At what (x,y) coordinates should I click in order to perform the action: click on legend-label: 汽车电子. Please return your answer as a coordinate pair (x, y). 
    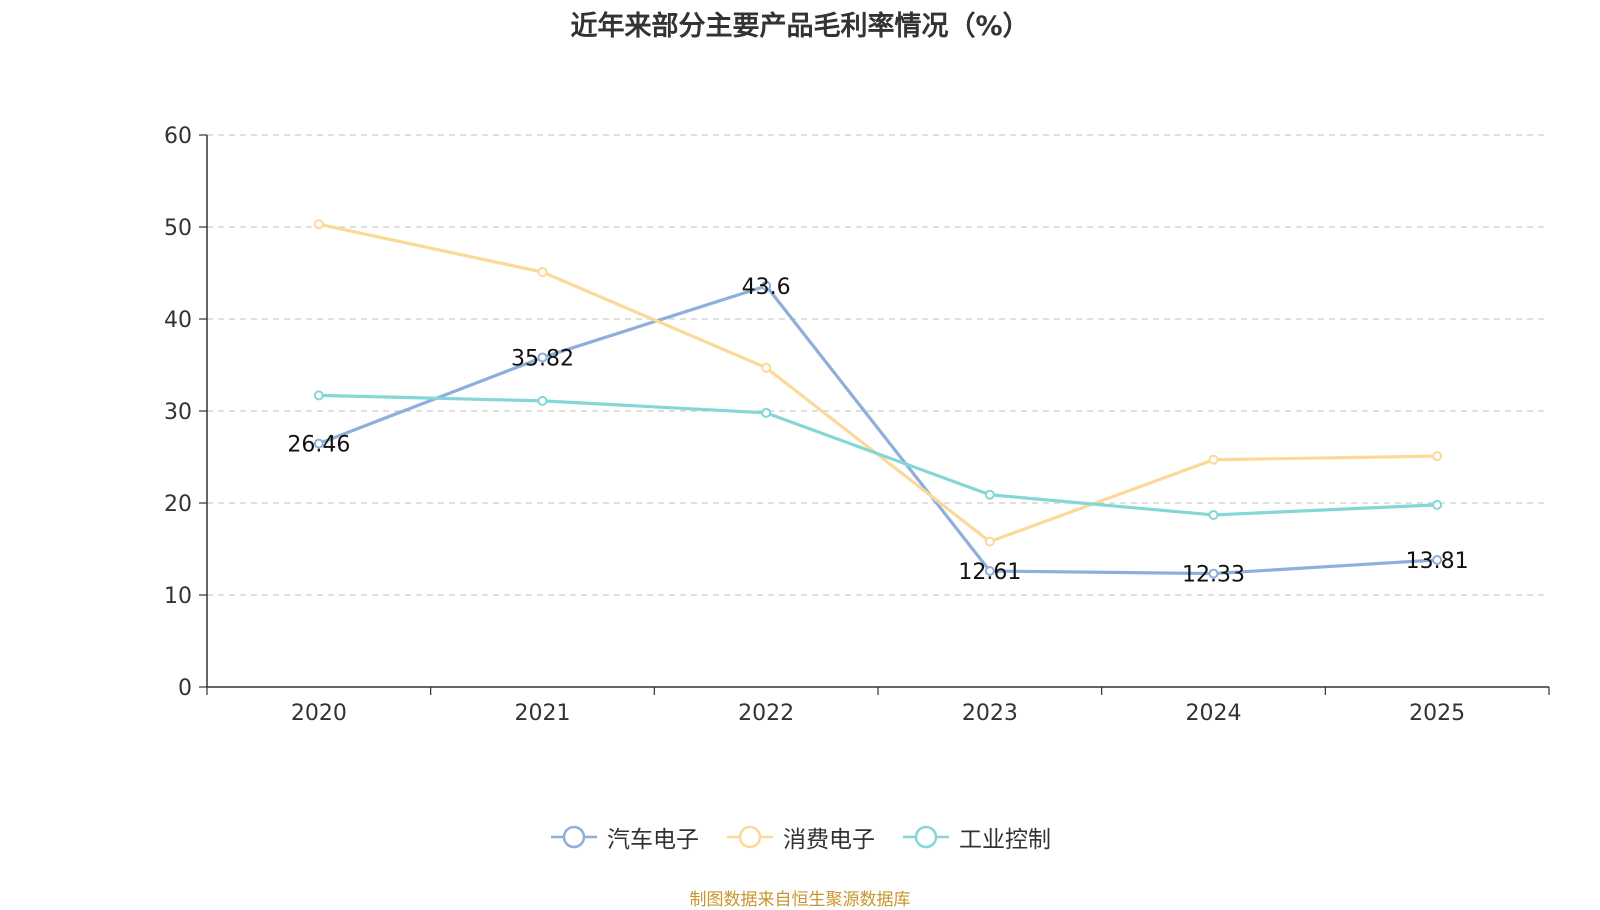
    Looking at the image, I should click on (653, 840).